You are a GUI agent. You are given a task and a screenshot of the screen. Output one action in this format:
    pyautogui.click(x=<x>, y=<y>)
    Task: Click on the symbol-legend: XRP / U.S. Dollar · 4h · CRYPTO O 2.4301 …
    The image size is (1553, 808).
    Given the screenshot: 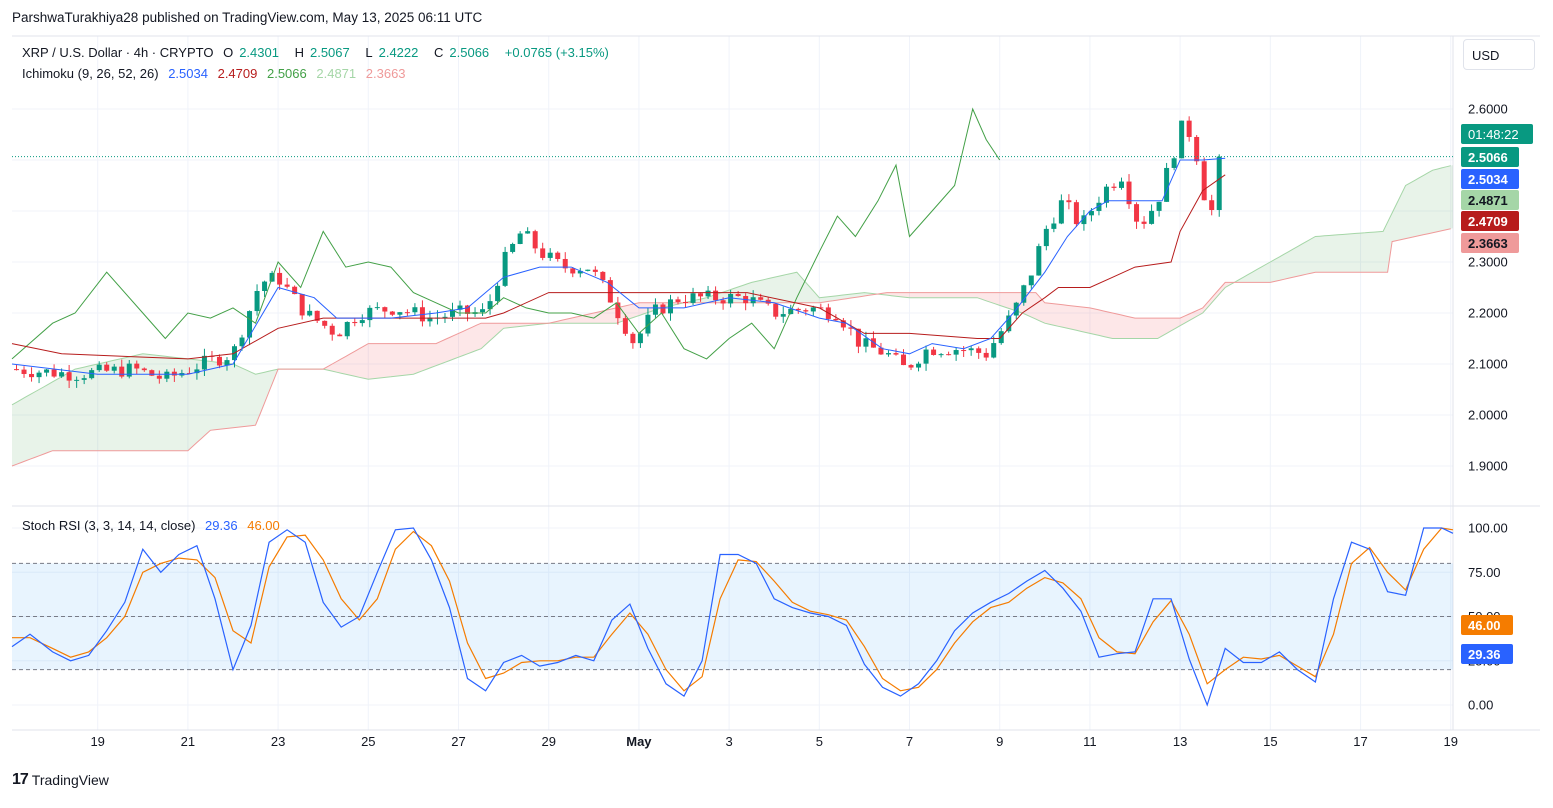 What is the action you would take?
    pyautogui.click(x=318, y=52)
    